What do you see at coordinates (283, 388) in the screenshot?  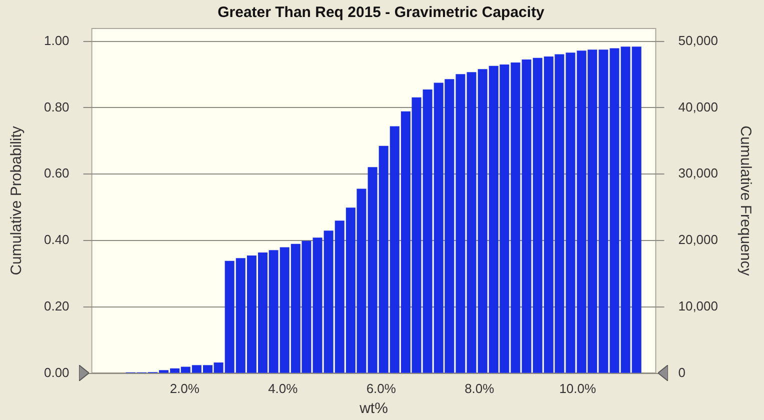 I see `x-tick-label: 4.0%` at bounding box center [283, 388].